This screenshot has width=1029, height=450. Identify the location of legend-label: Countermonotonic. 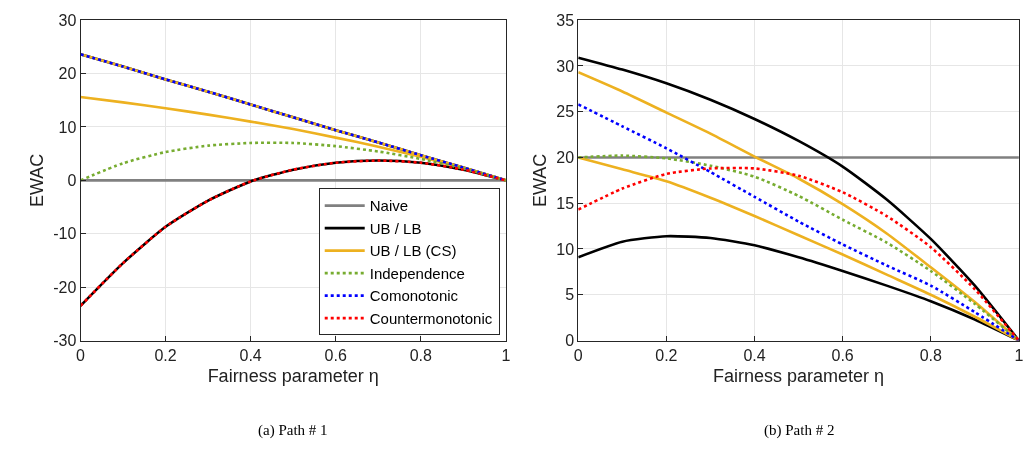
(431, 318).